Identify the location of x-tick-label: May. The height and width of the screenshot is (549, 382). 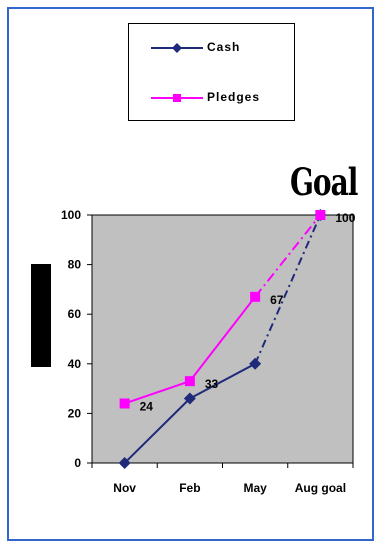
(255, 488).